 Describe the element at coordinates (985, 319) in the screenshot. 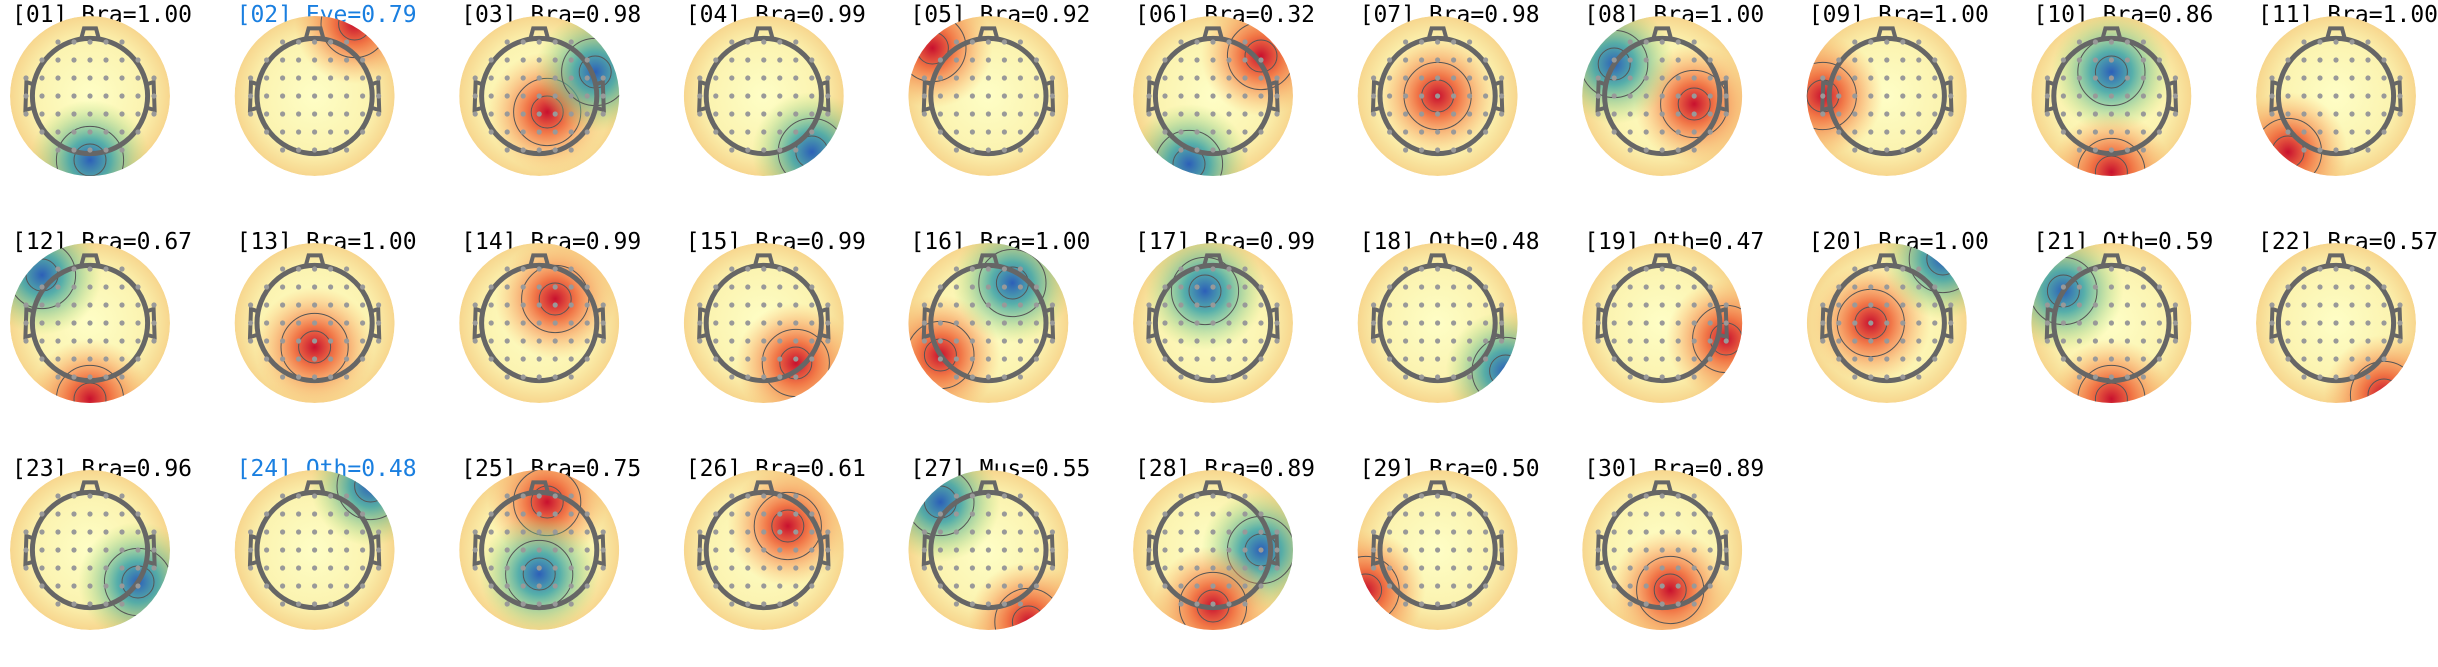

I see `component: [16] Bra=1.00` at that location.